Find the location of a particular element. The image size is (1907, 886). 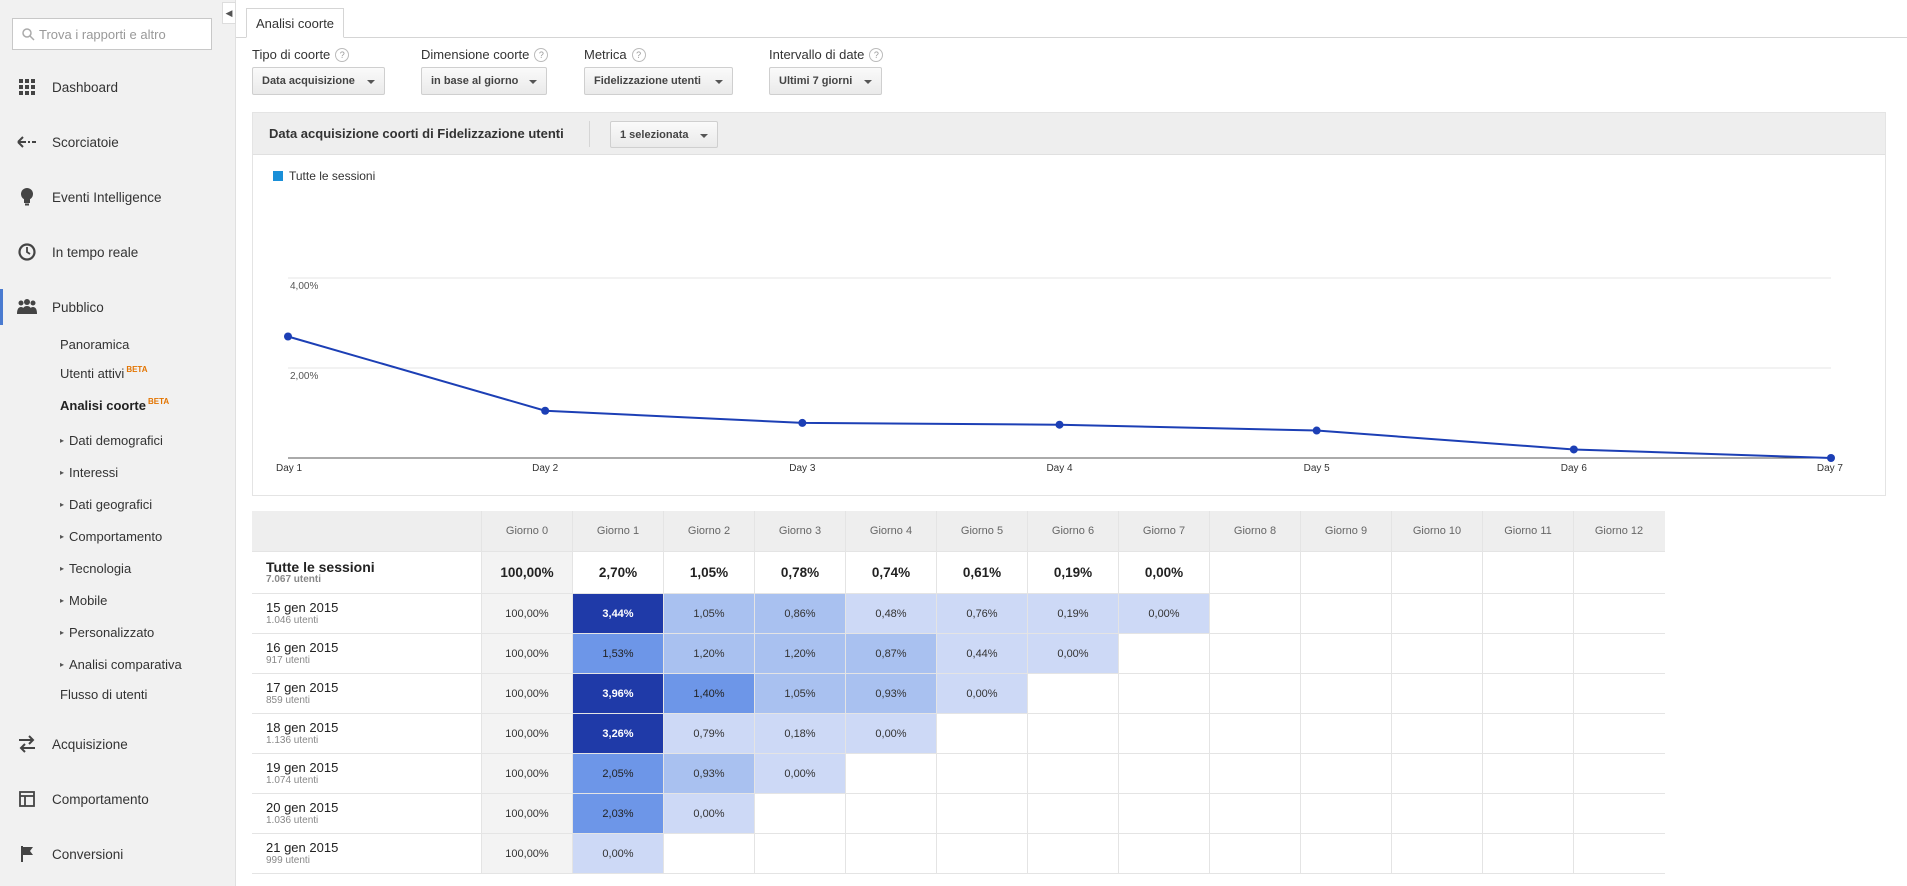

nav-sub-dati-geografici: ▸ Dati geografici is located at coordinates (106, 504).